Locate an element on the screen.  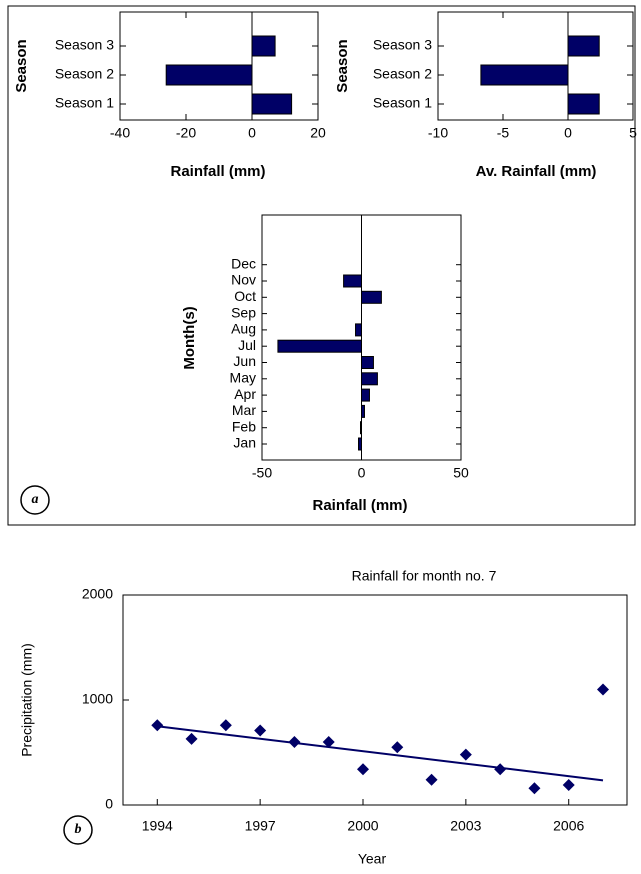
x-tick-label: 5 is located at coordinates (633, 133).